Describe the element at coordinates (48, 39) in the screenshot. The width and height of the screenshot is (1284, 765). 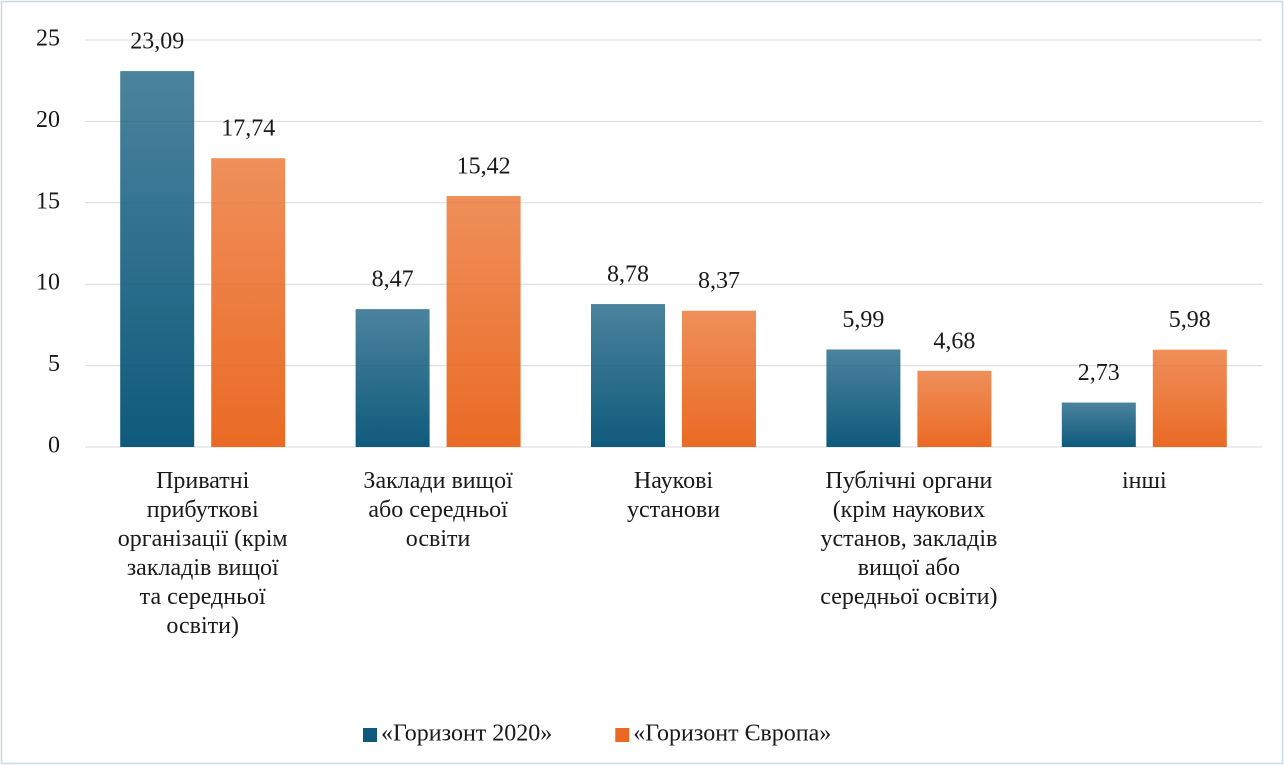
I see `y-tick-label: 25` at that location.